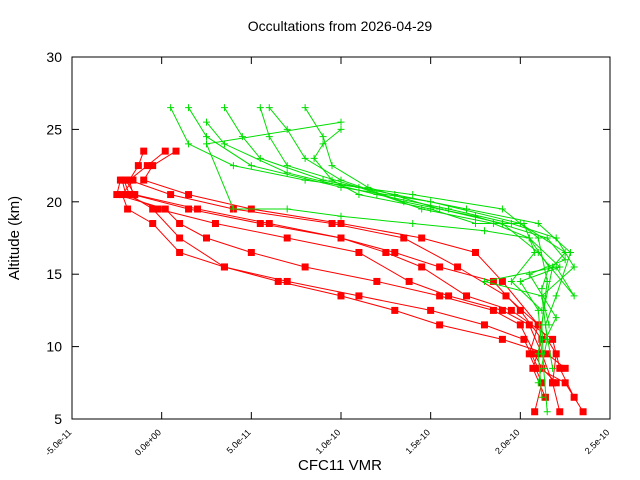 This screenshot has width=640, height=480. Describe the element at coordinates (54, 202) in the screenshot. I see `y-tick-label: 20` at that location.